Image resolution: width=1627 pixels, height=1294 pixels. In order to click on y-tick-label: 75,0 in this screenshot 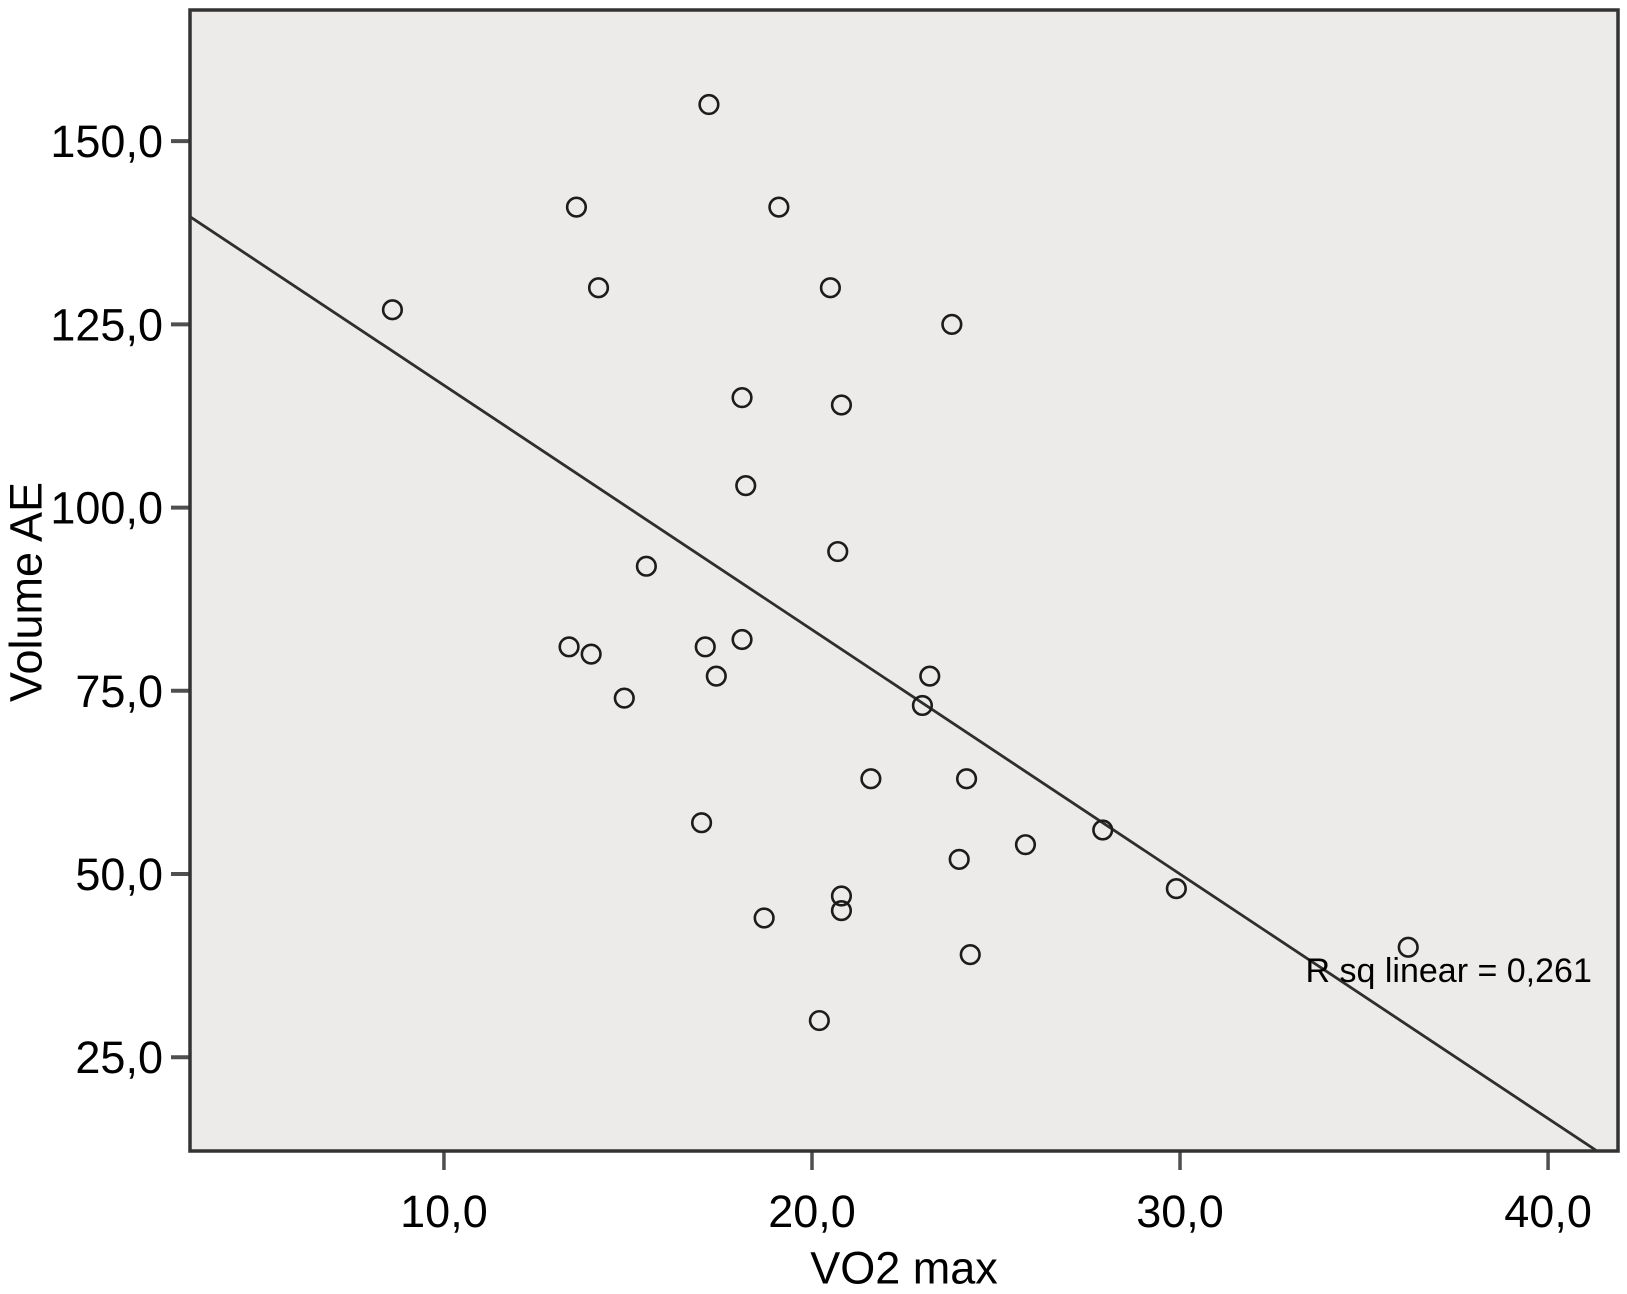, I will do `click(119, 691)`.